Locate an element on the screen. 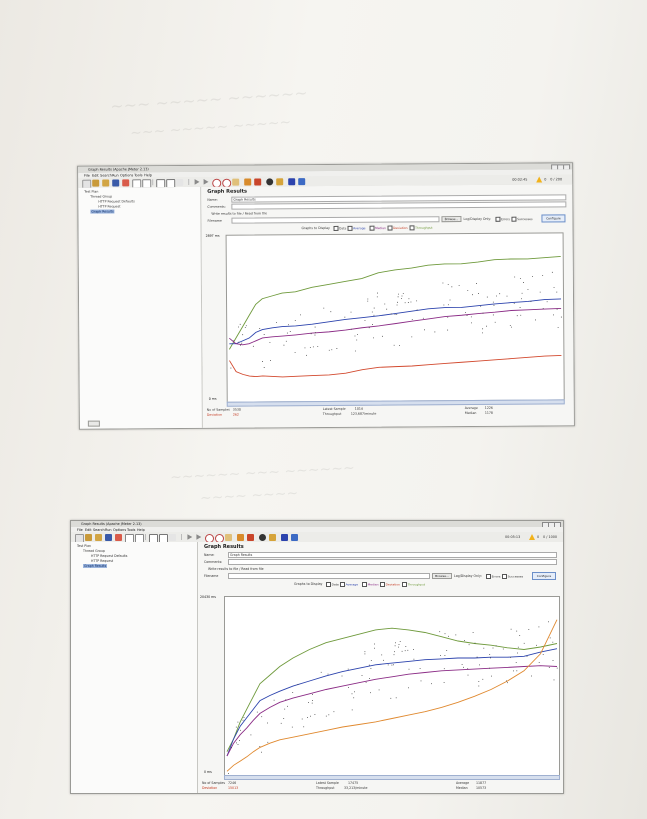  name-field is located at coordinates (392, 555).